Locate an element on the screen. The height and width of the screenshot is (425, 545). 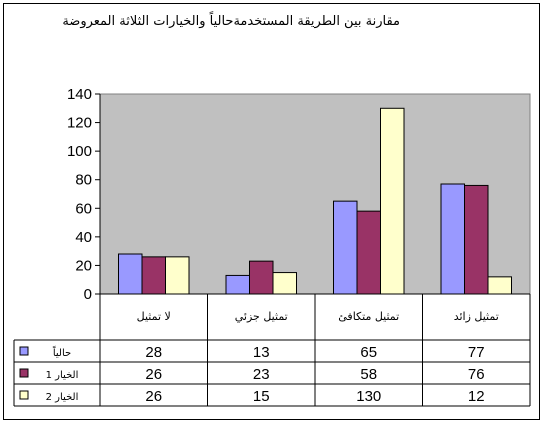
x-tick-label: لا تمثيل is located at coordinates (154, 316).